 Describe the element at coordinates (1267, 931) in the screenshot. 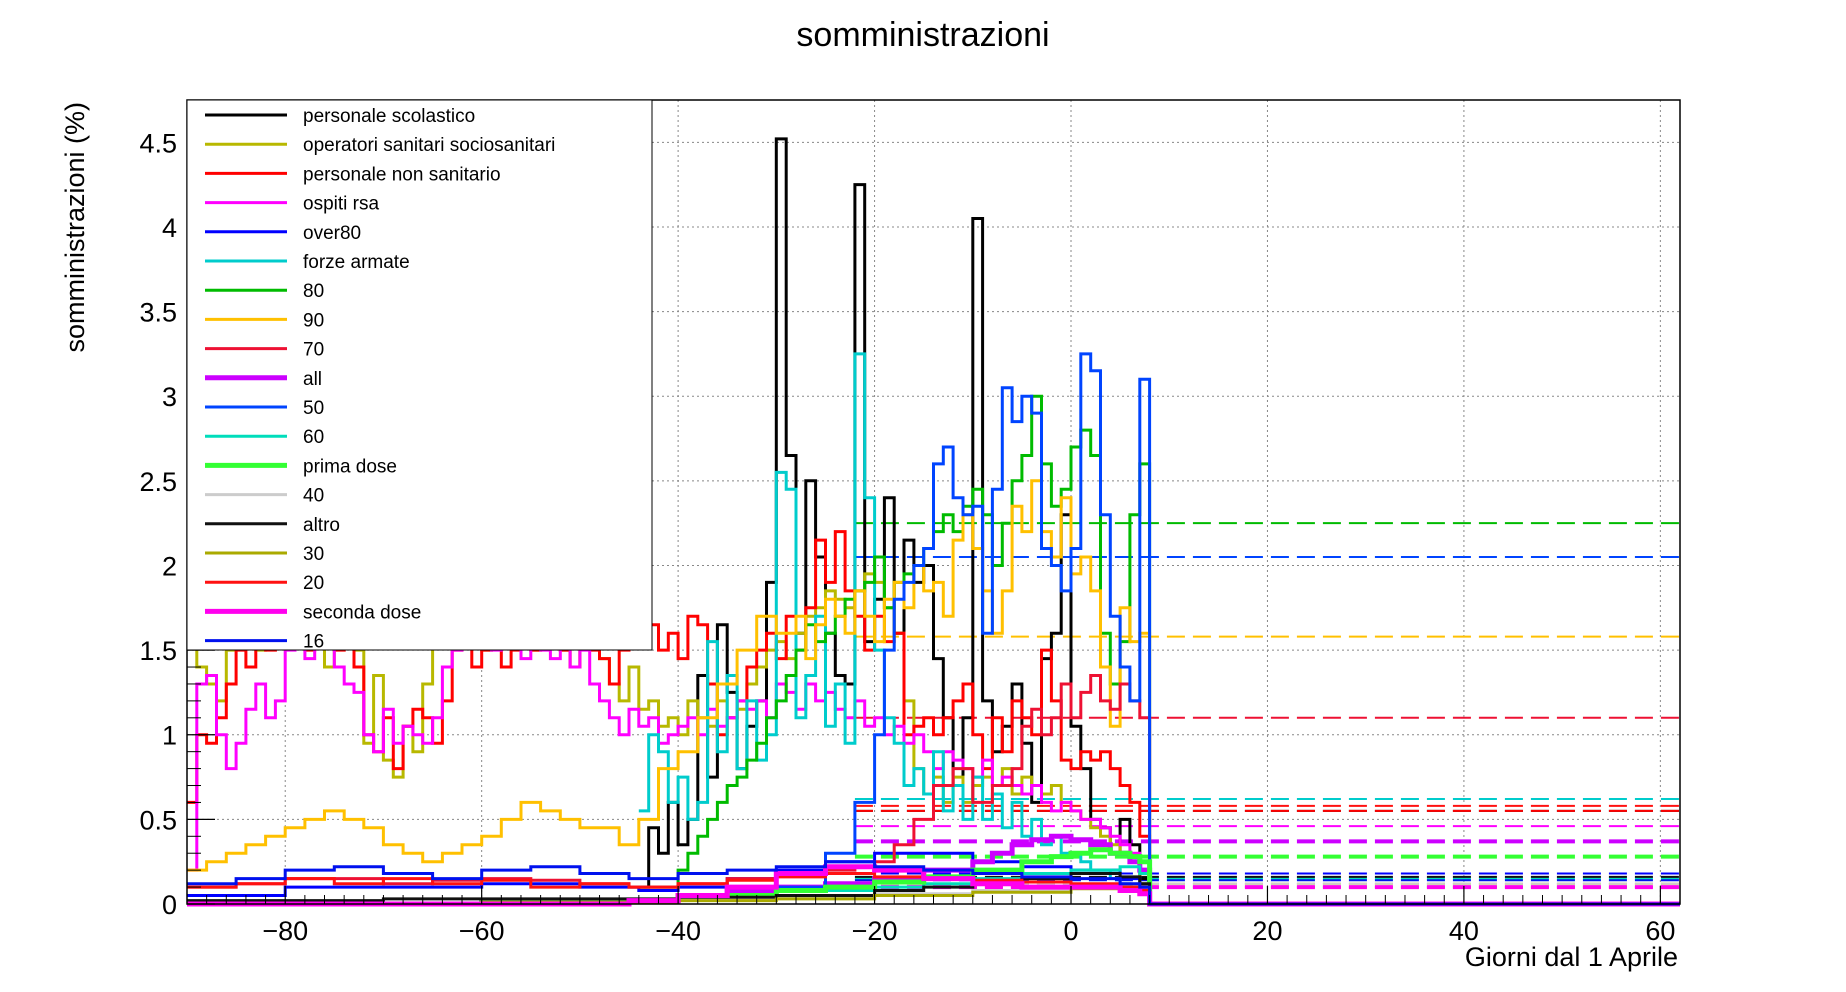

I see `x-tick-label: 20` at that location.